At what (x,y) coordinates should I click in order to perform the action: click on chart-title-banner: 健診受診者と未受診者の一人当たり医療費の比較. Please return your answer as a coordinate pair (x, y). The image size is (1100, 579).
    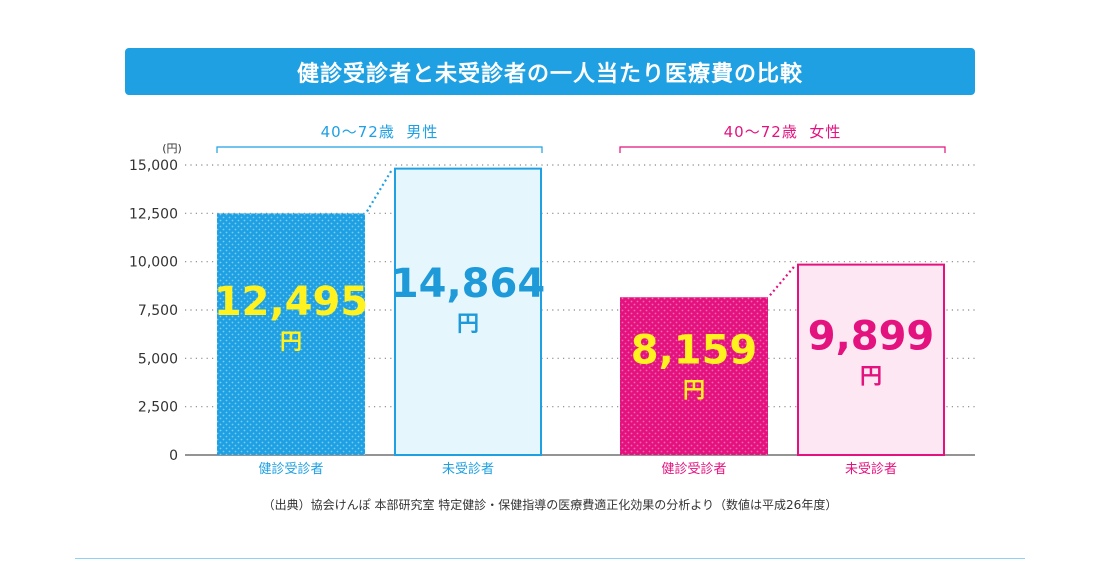
    Looking at the image, I should click on (550, 71).